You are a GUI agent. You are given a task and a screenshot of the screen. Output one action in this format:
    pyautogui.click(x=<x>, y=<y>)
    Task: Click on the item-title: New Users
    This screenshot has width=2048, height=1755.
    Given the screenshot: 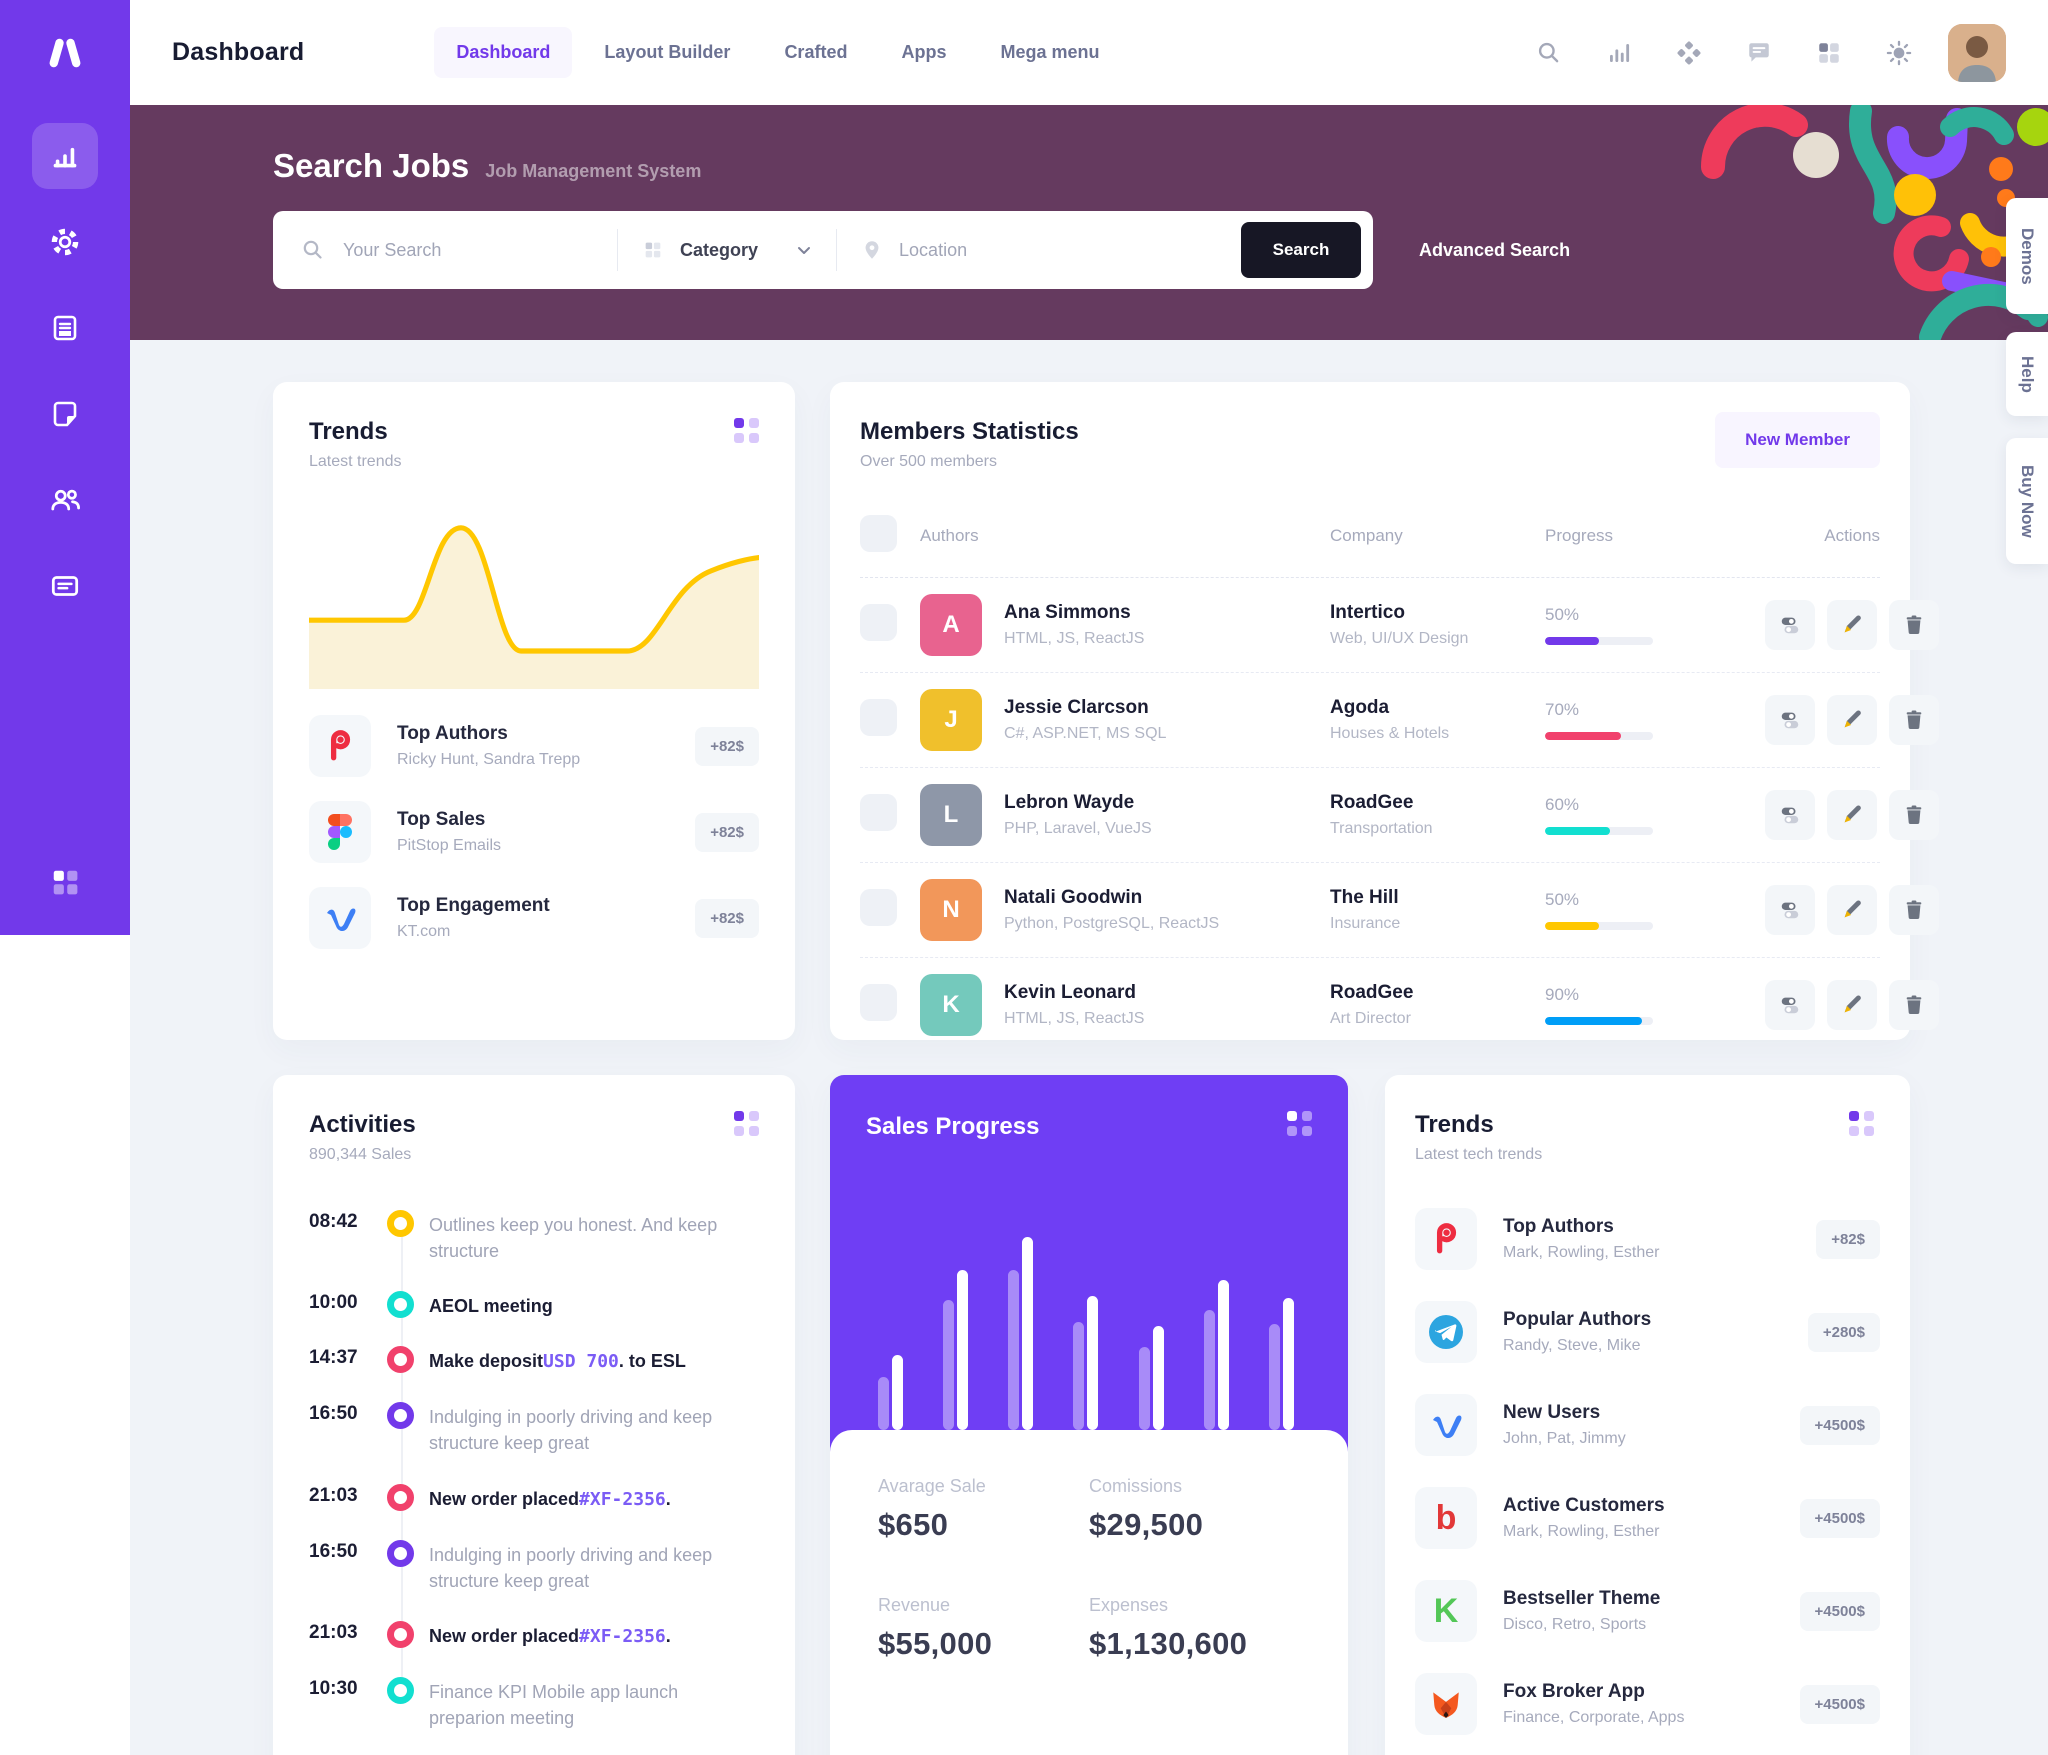 What is the action you would take?
    pyautogui.click(x=1552, y=1412)
    